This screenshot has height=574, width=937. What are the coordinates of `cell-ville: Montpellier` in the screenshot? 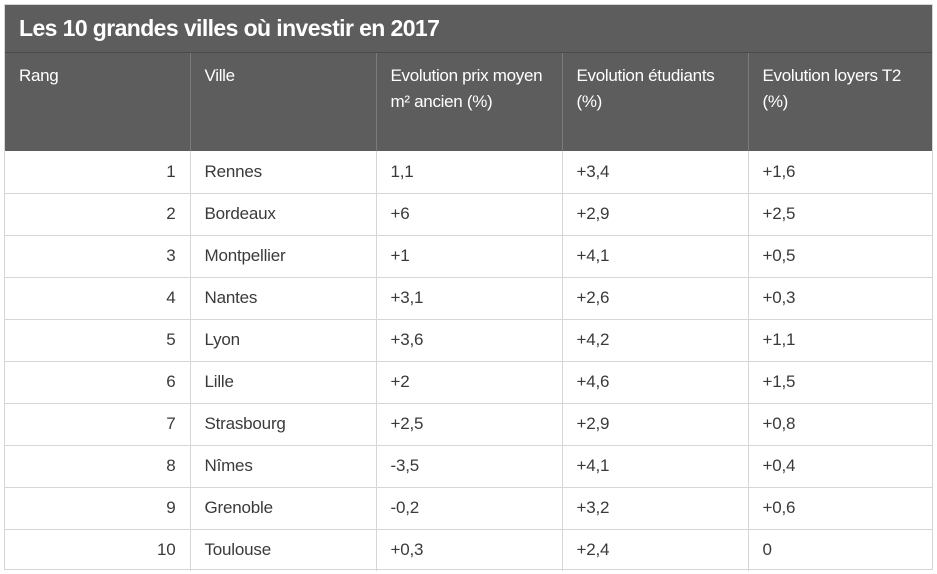 It's located at (283, 256).